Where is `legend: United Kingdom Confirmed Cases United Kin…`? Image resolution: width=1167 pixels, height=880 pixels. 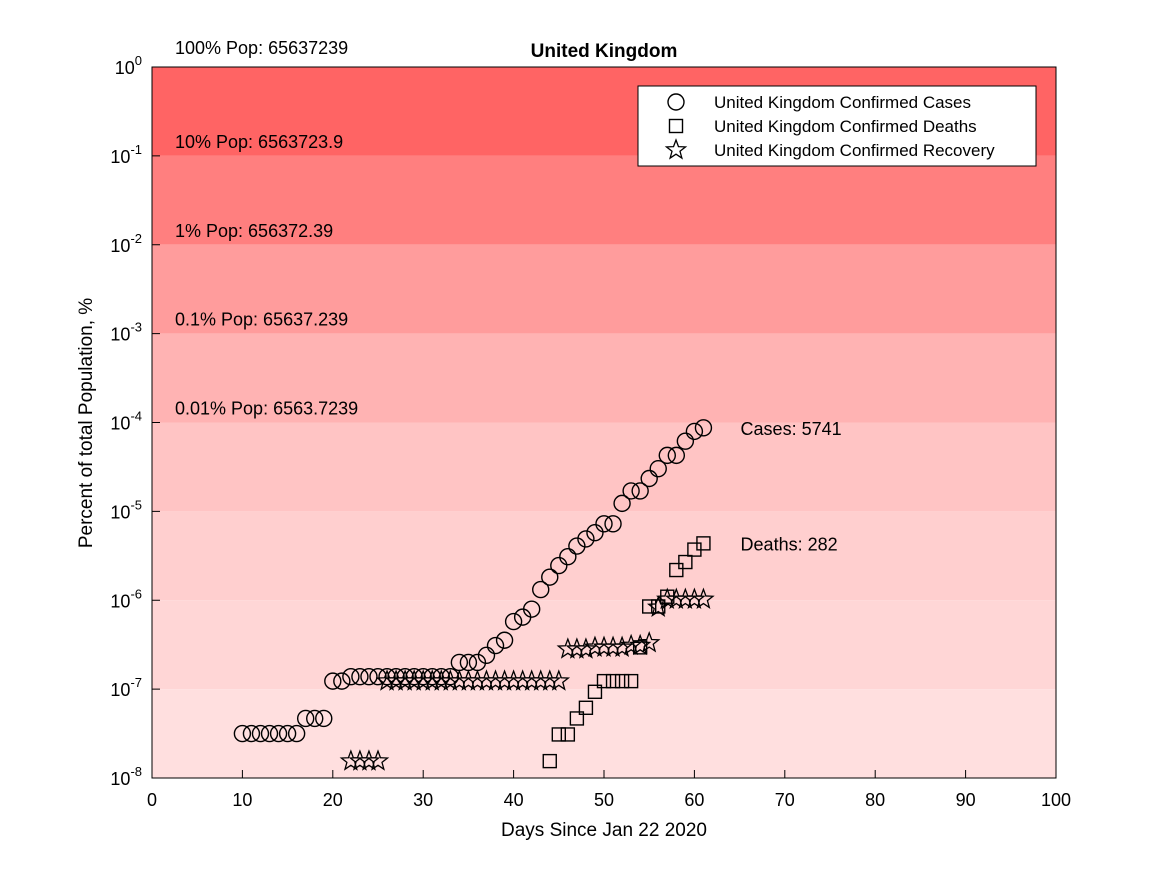 legend: United Kingdom Confirmed Cases United Kin… is located at coordinates (837, 126).